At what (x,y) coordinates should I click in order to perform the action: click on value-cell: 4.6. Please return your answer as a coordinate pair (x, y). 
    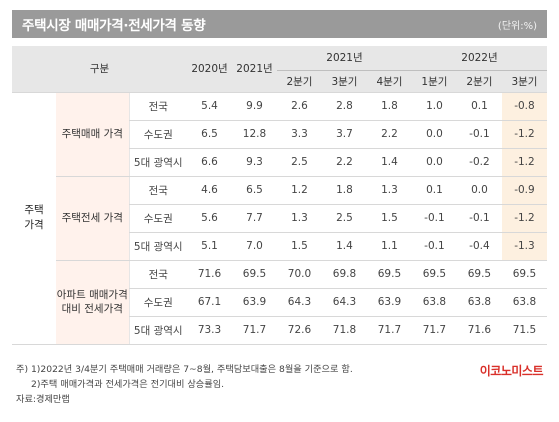
    Looking at the image, I should click on (209, 190).